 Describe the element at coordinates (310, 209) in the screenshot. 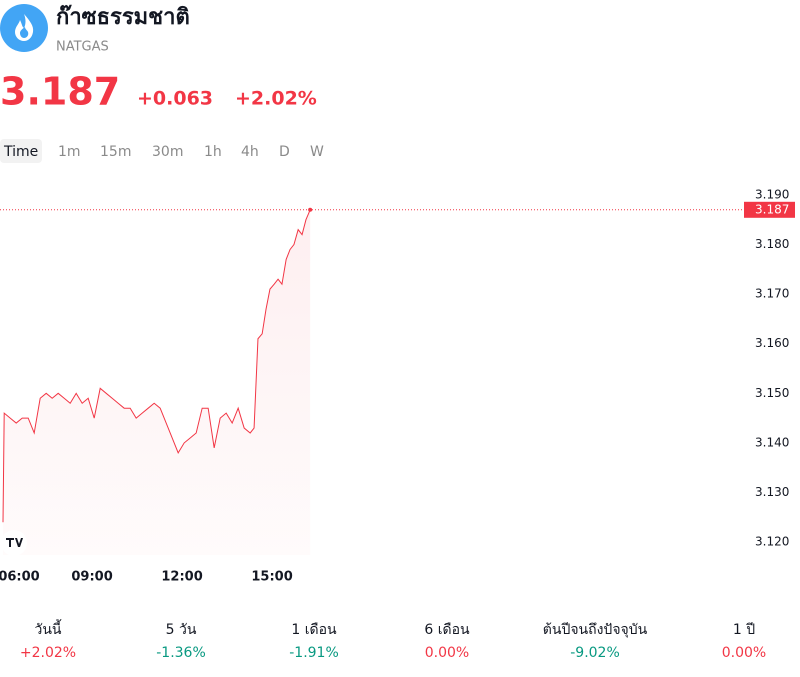

I see `last-point` at that location.